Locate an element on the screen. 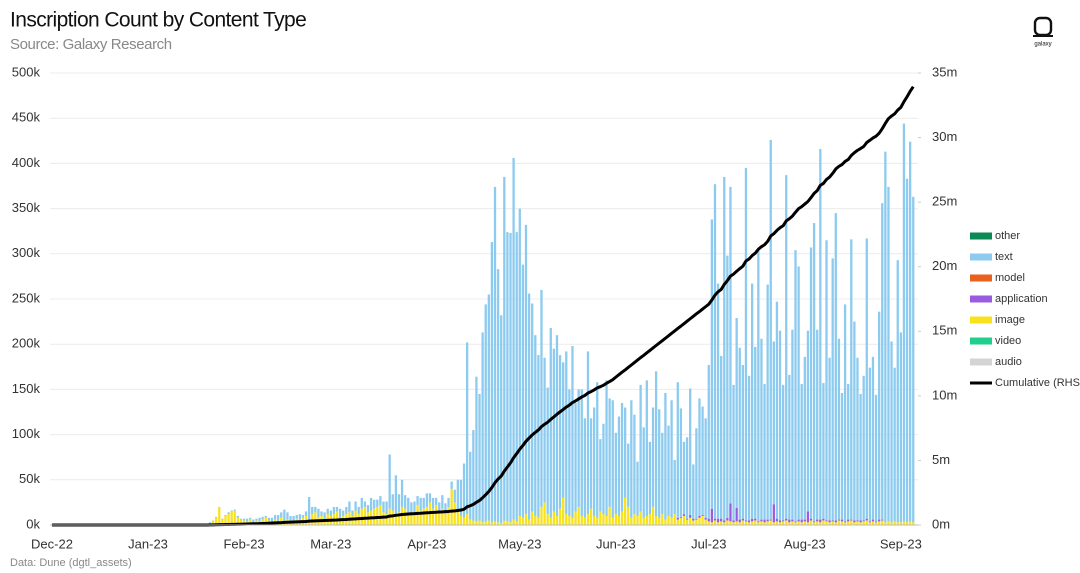 The height and width of the screenshot is (573, 1080). y2-tick-label: 10m is located at coordinates (944, 394).